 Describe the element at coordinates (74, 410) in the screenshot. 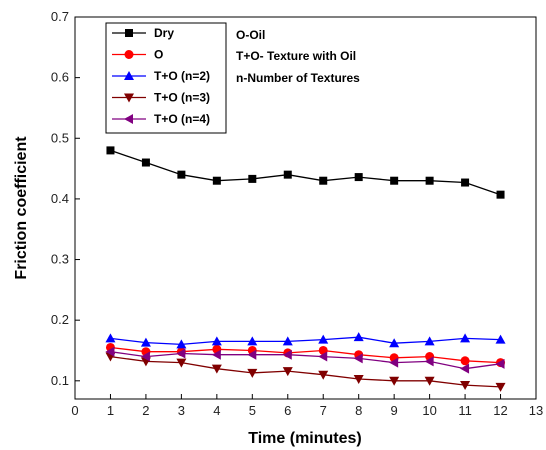

I see `x-tick-label: 0` at that location.